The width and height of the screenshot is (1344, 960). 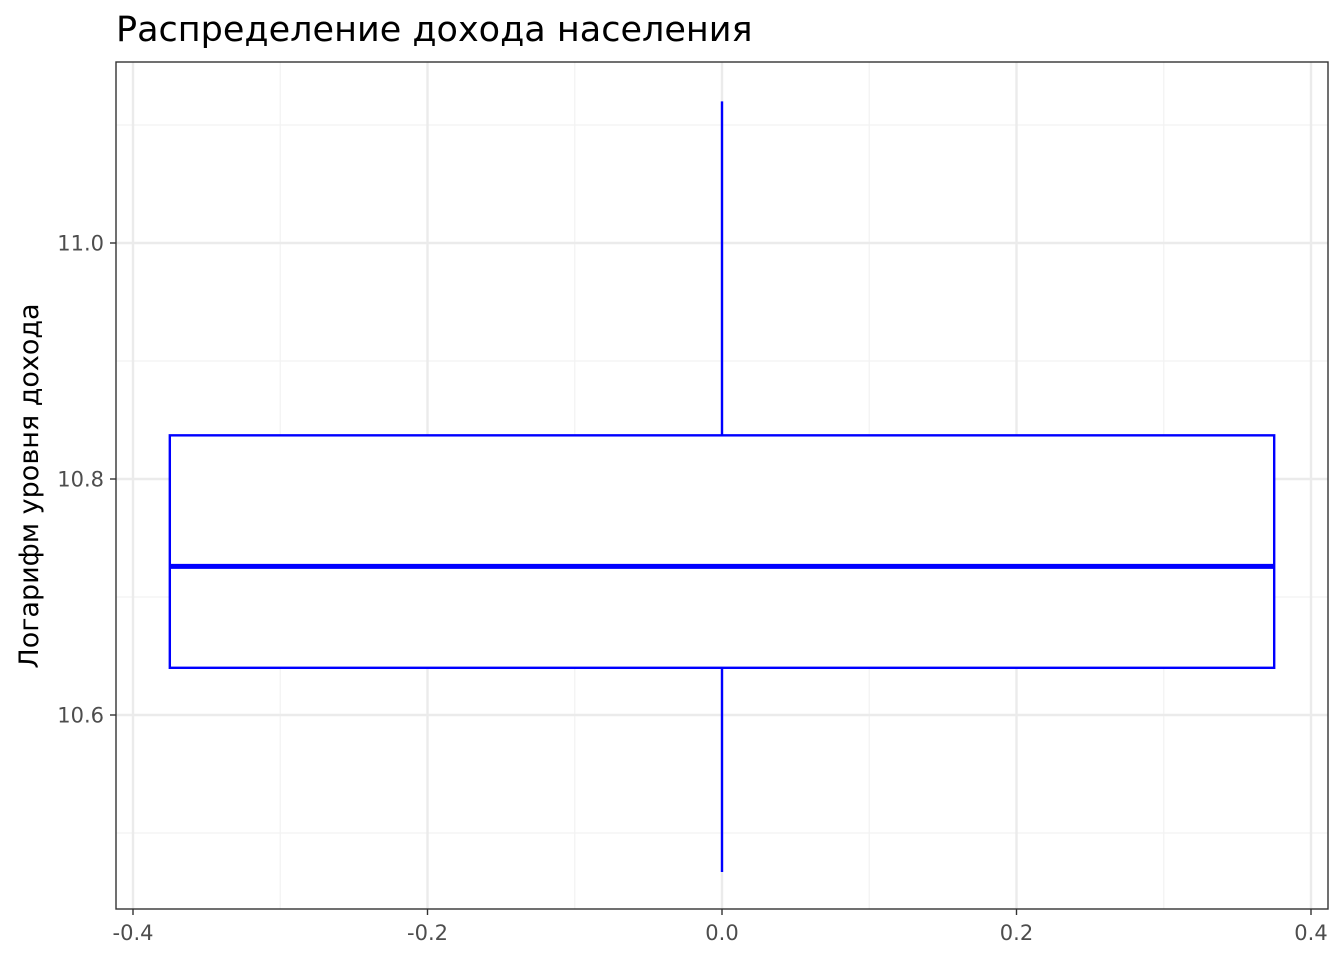 I want to click on y-tick-label: 10.8, so click(x=80, y=480).